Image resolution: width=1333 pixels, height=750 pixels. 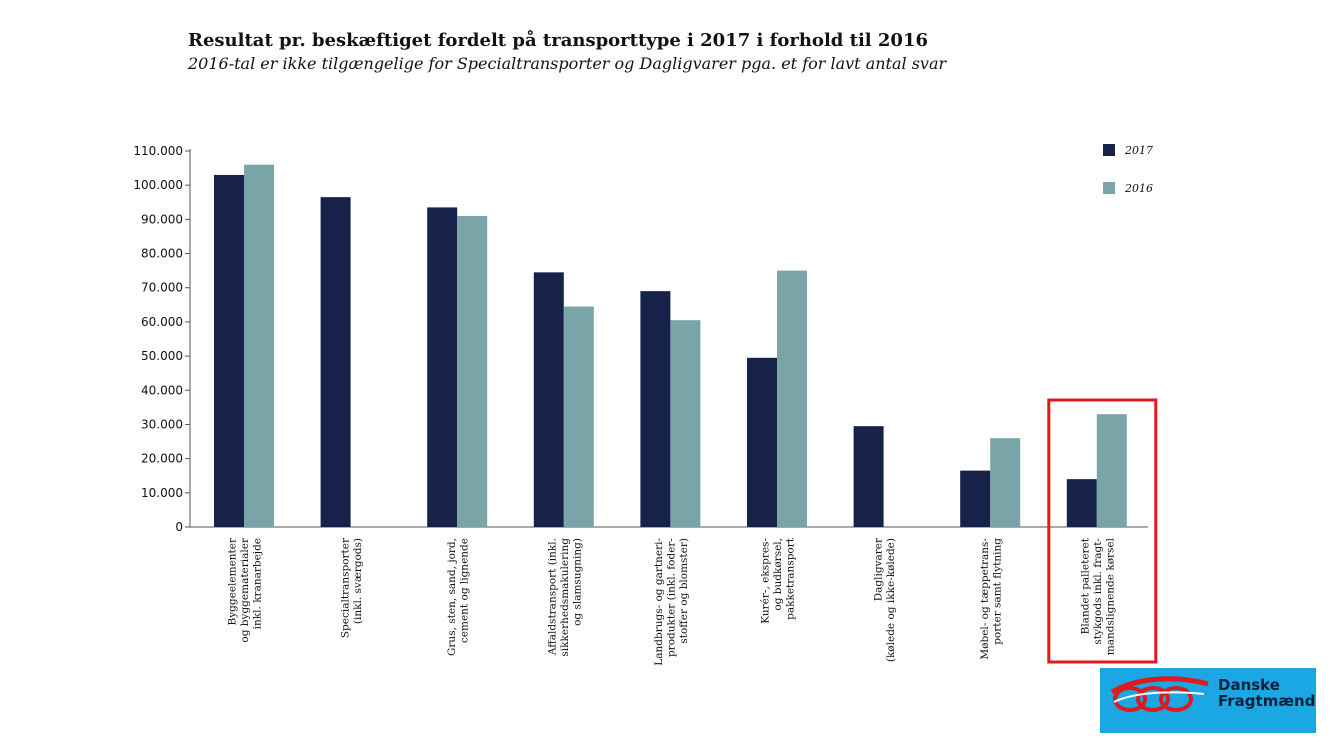 What do you see at coordinates (684, 591) in the screenshot?
I see `category-label-line: stoffer og blomster)` at bounding box center [684, 591].